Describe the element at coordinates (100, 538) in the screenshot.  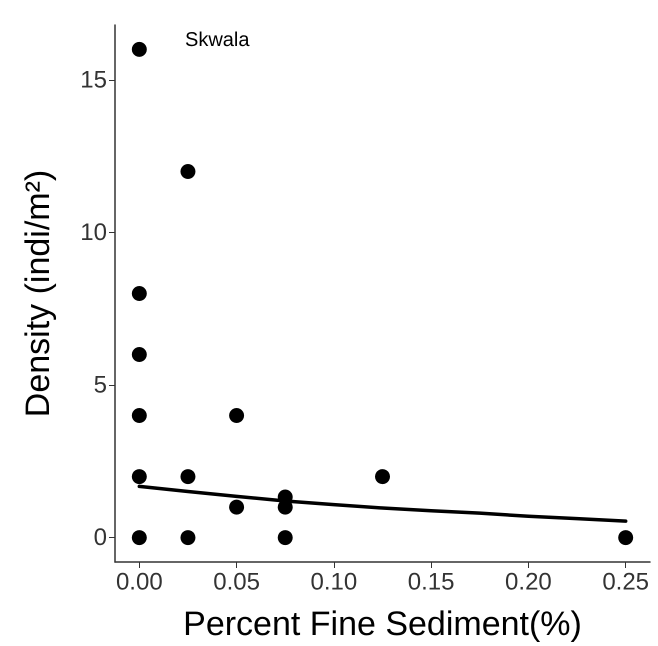
I see `y-tick-label: 0` at that location.